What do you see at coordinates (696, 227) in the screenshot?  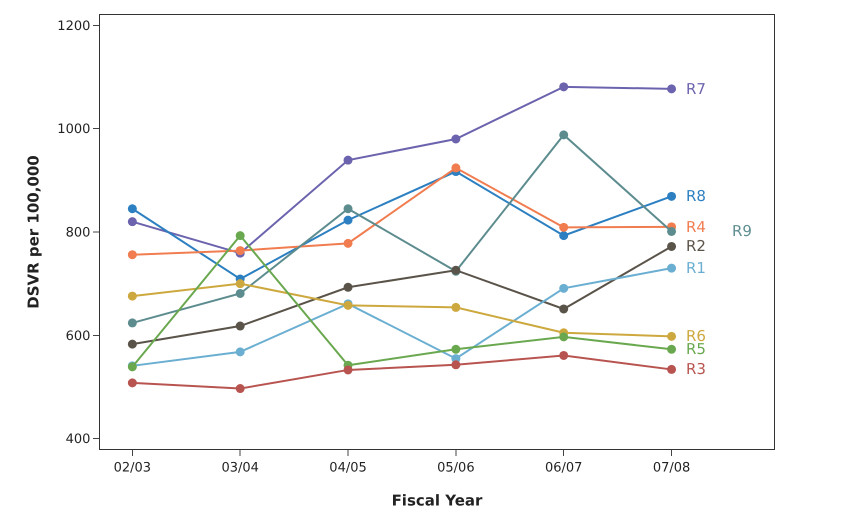 I see `series-label: R4` at bounding box center [696, 227].